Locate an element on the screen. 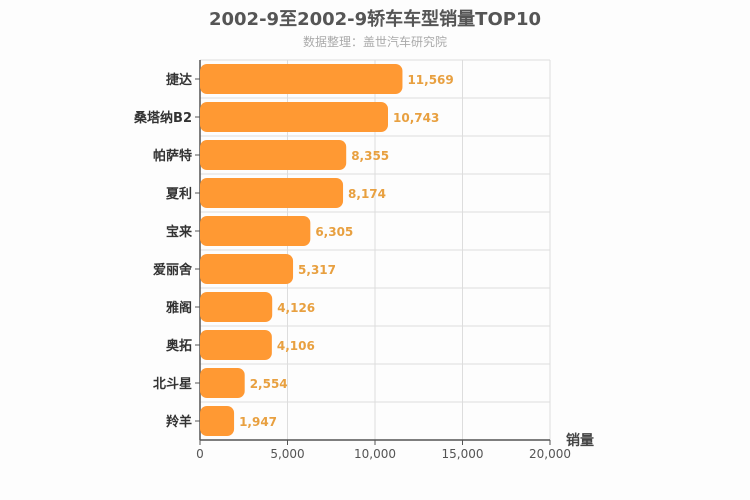 The image size is (750, 500). value-label: 5,317 is located at coordinates (317, 270).